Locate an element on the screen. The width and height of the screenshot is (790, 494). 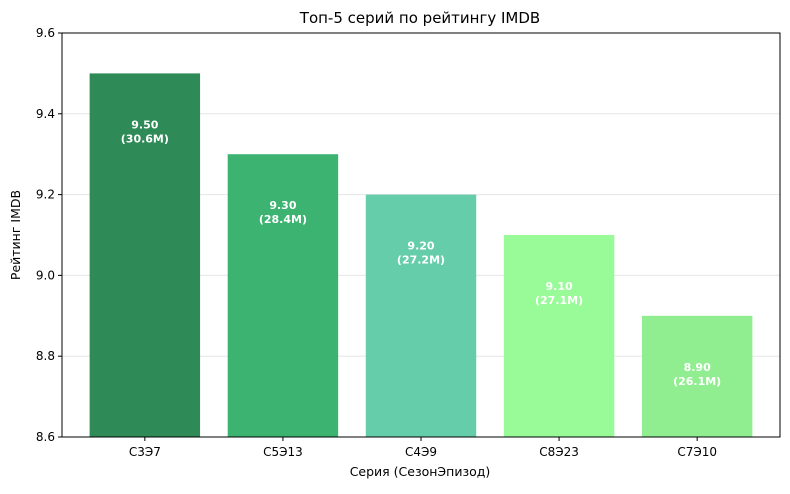
y-tick-label: 8.8 is located at coordinates (45, 356).